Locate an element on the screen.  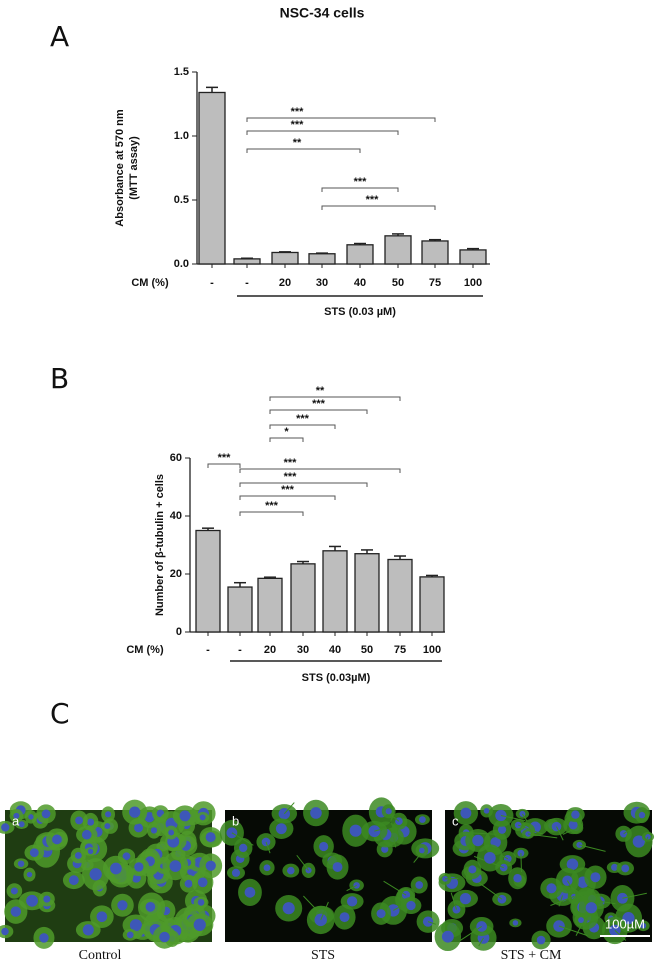
x-axis-label: CM (%) is located at coordinates (150, 283).